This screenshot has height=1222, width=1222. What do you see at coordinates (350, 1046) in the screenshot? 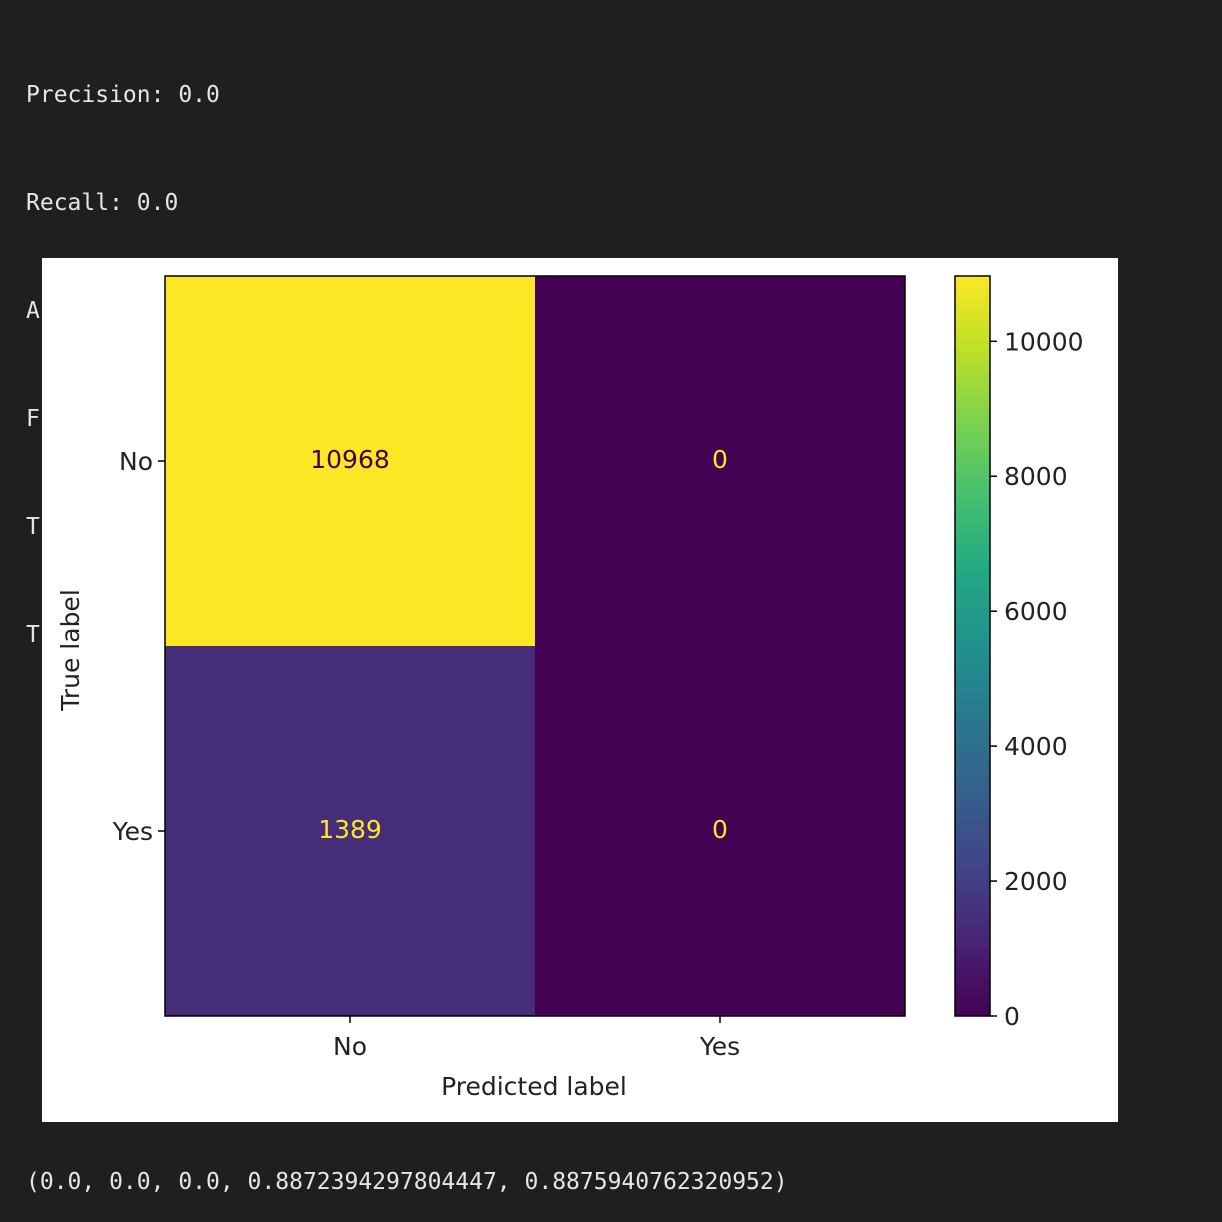
I see `x-tick-label: No` at bounding box center [350, 1046].